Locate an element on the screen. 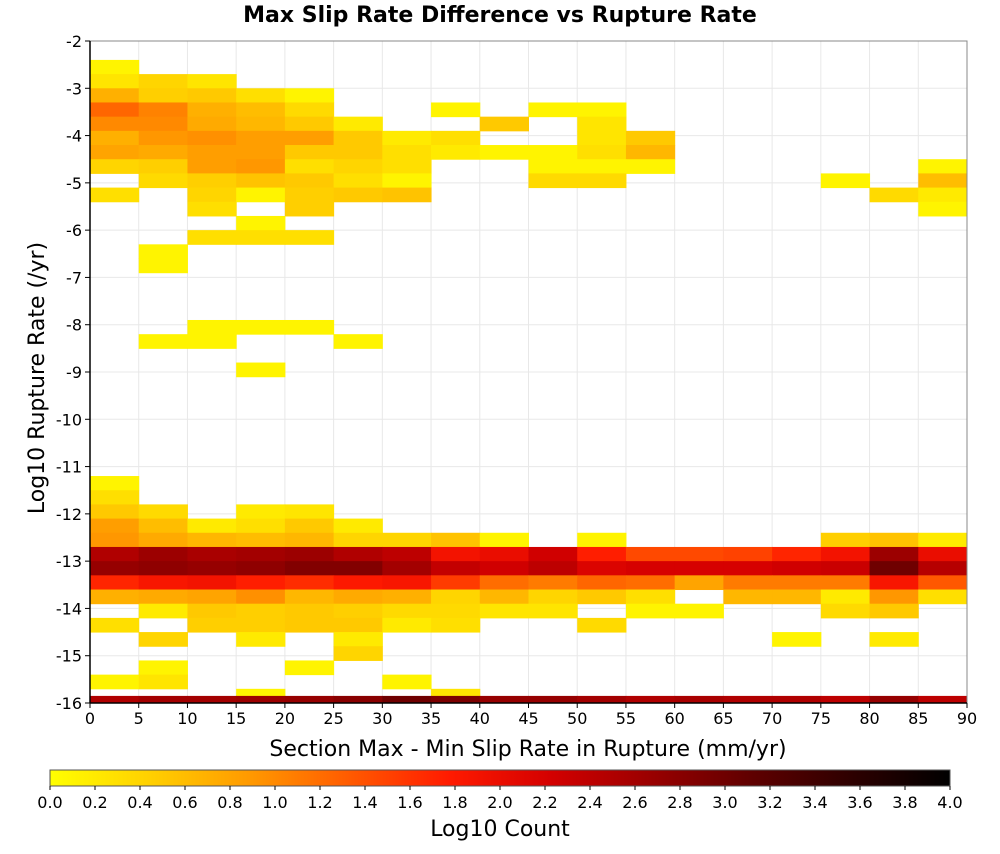 The width and height of the screenshot is (1000, 854). y-tick-label: -9 is located at coordinates (74, 372).